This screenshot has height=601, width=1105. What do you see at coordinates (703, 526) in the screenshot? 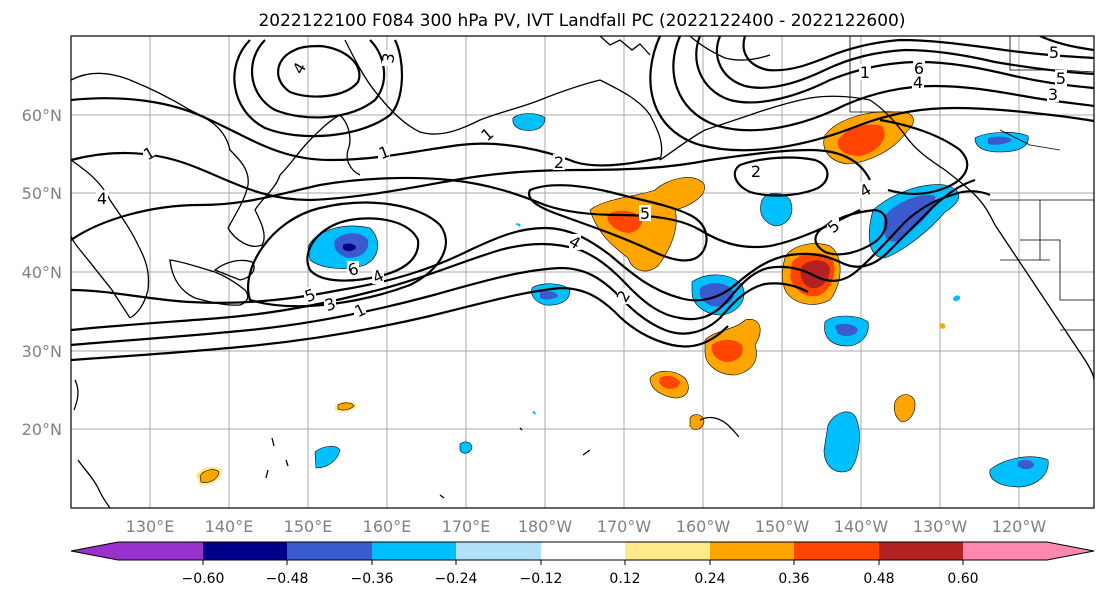
I see `lon-label-160w: 160°W` at bounding box center [703, 526].